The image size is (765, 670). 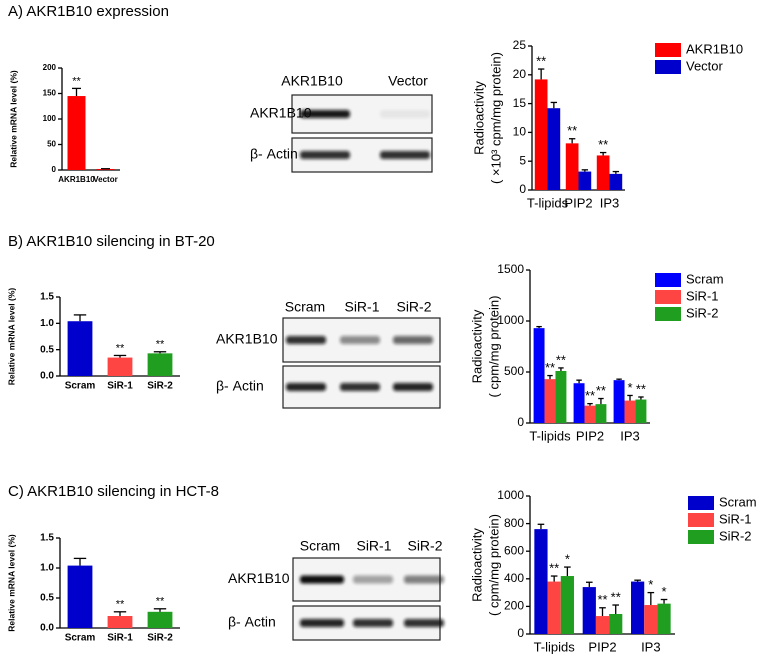 What do you see at coordinates (424, 546) in the screenshot?
I see `blot-column-label: SiR-2` at bounding box center [424, 546].